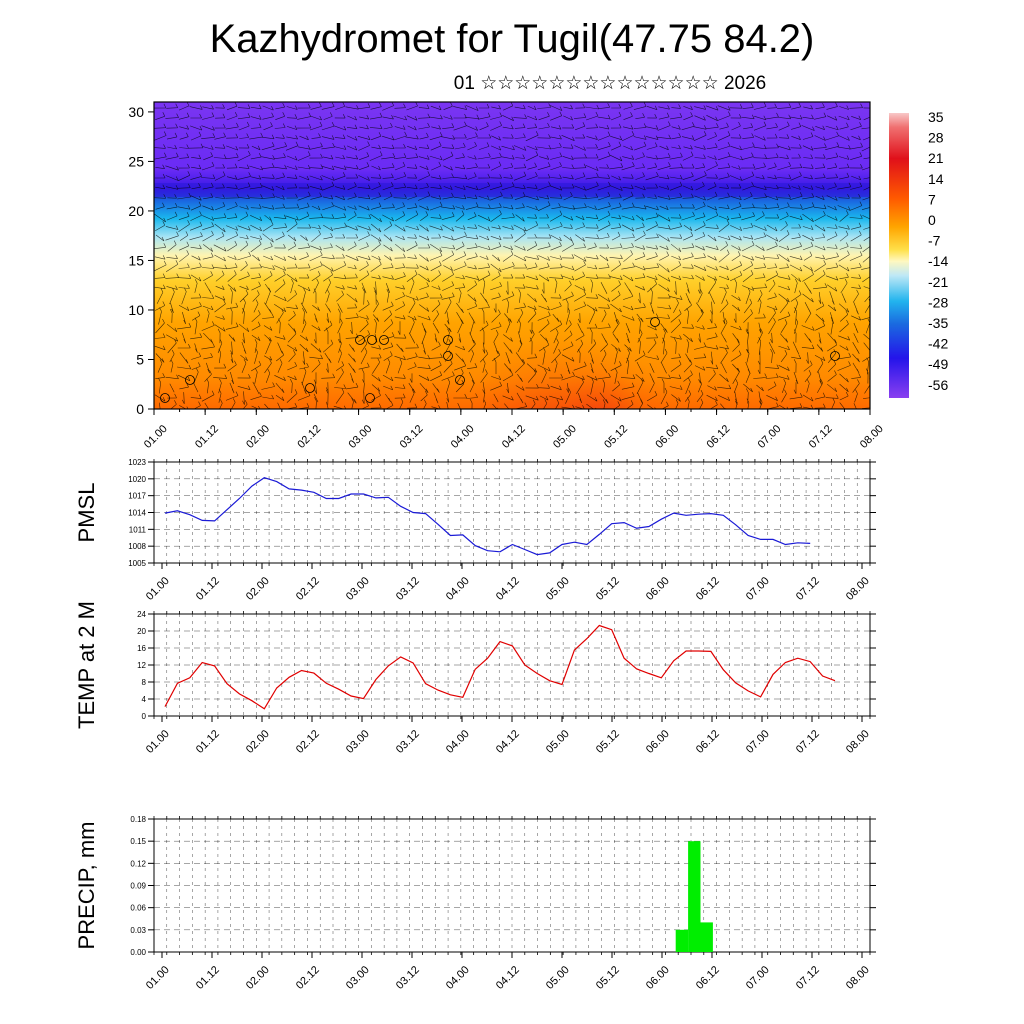  Describe the element at coordinates (138, 529) in the screenshot. I see `y-tick-label: 1011` at that location.